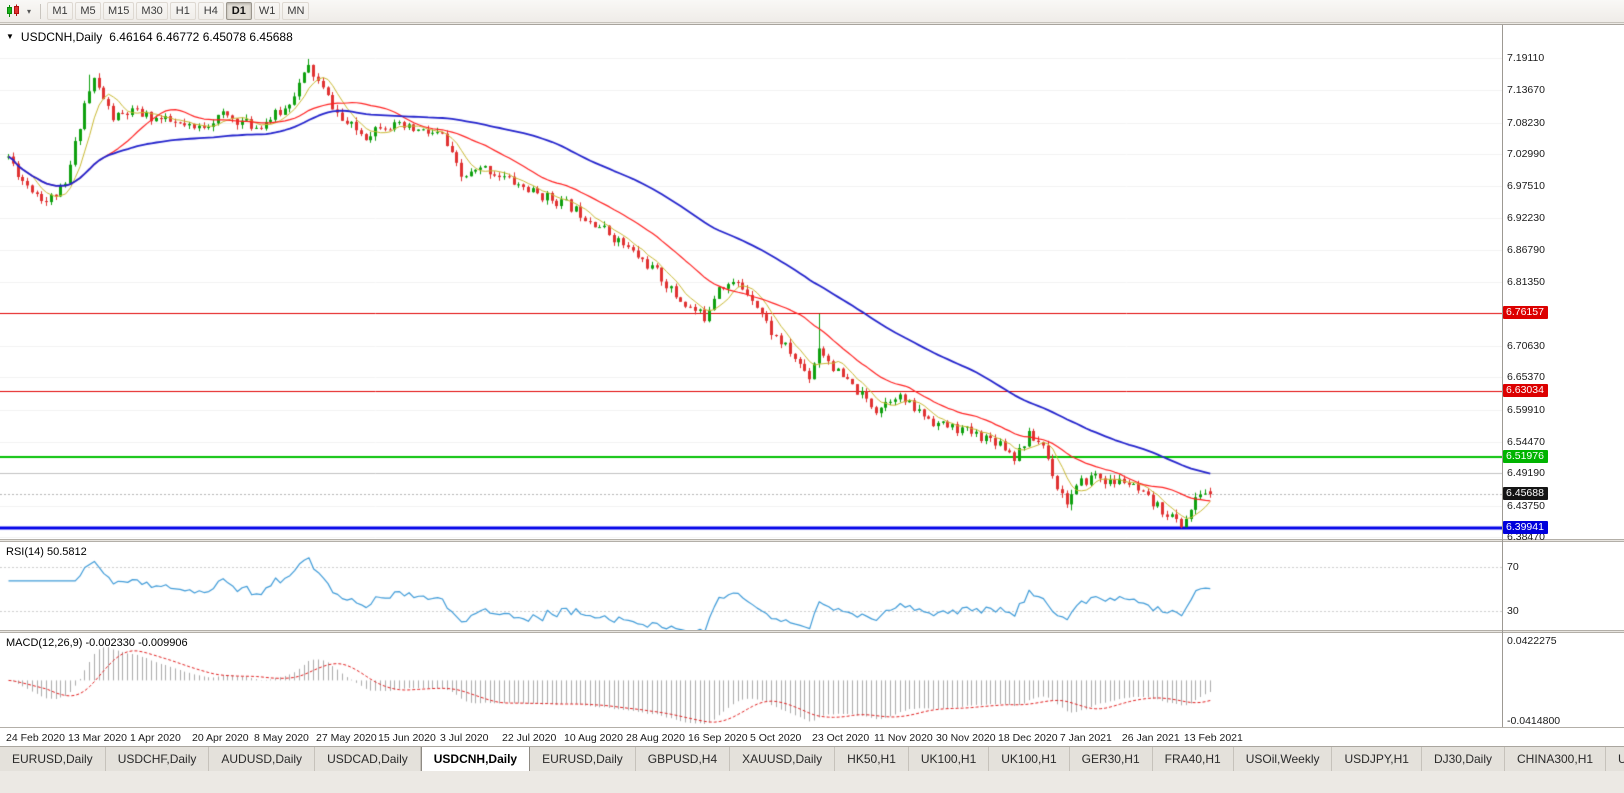 This screenshot has width=1624, height=793. Describe the element at coordinates (10, 36) in the screenshot. I see `window-menu-icon: ▼` at that location.